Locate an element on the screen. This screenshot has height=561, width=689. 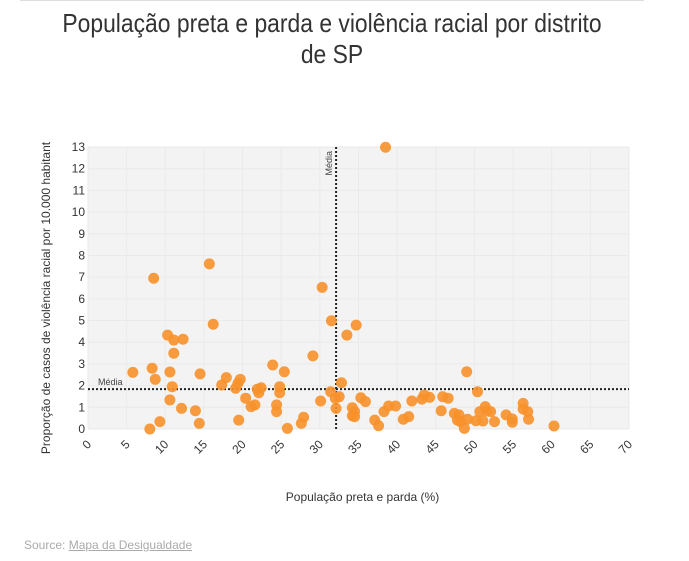
x-tick-label: 70 is located at coordinates (626, 447).